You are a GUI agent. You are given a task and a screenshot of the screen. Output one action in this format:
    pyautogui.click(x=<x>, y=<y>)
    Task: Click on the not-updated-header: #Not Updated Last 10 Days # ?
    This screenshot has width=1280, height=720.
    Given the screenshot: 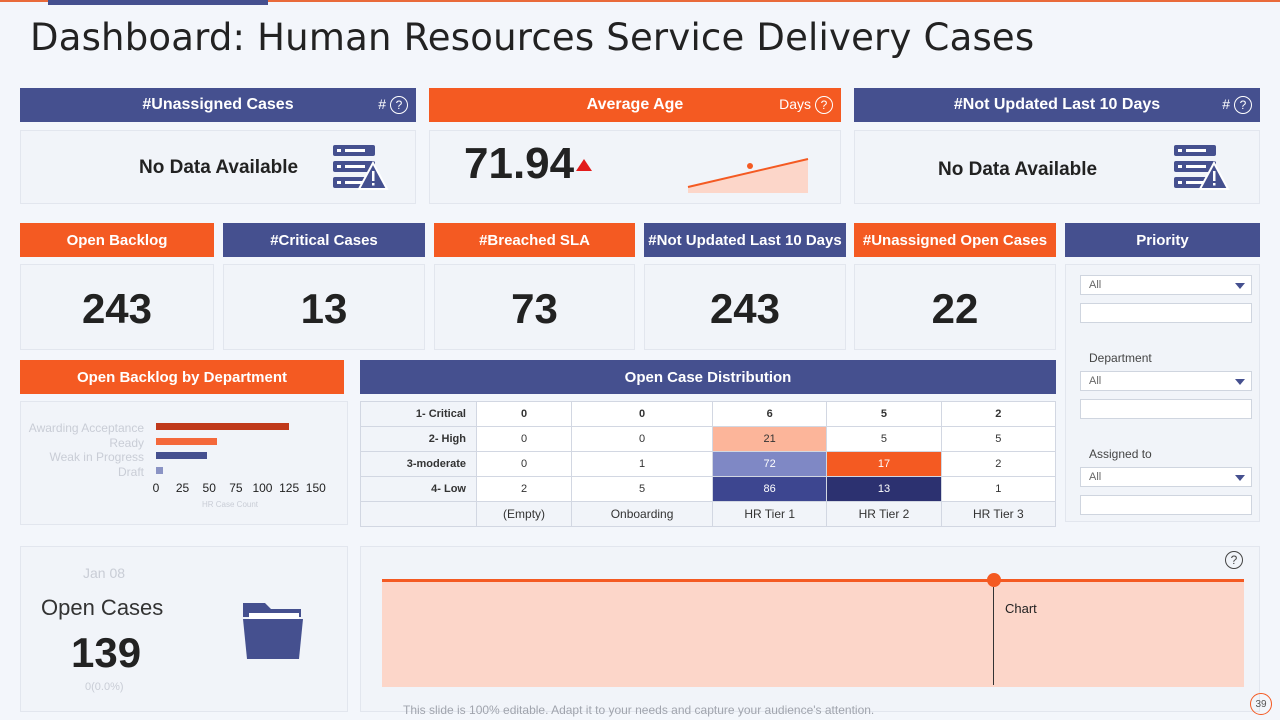 What is the action you would take?
    pyautogui.click(x=1057, y=105)
    